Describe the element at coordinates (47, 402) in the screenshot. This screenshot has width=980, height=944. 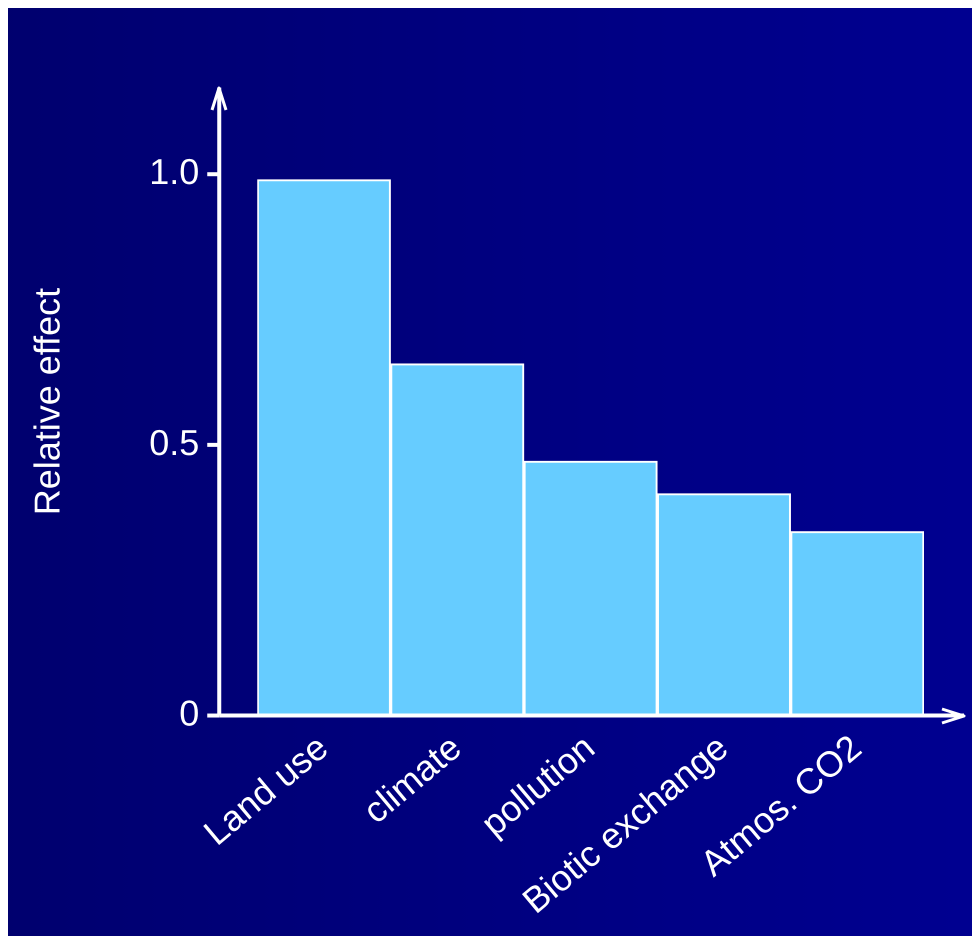
I see `y-axis-title: Relative effect` at that location.